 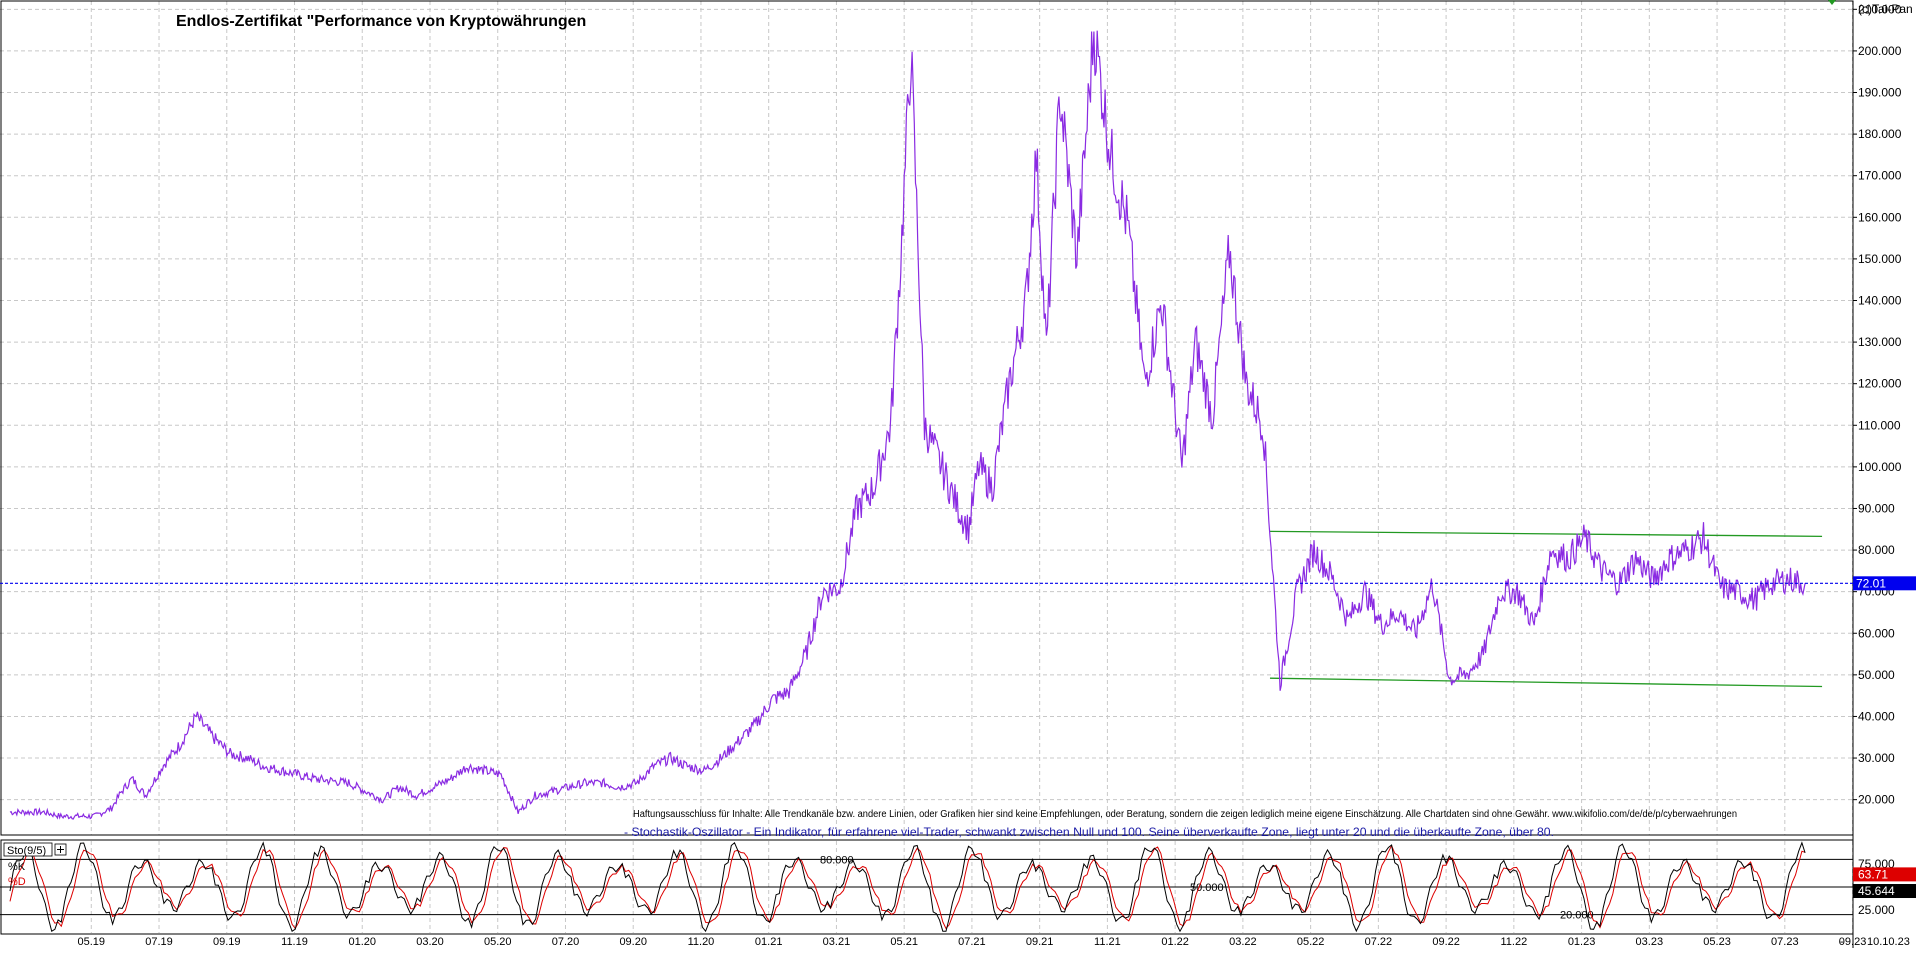 I want to click on level-label: 20.000, so click(x=1577, y=916).